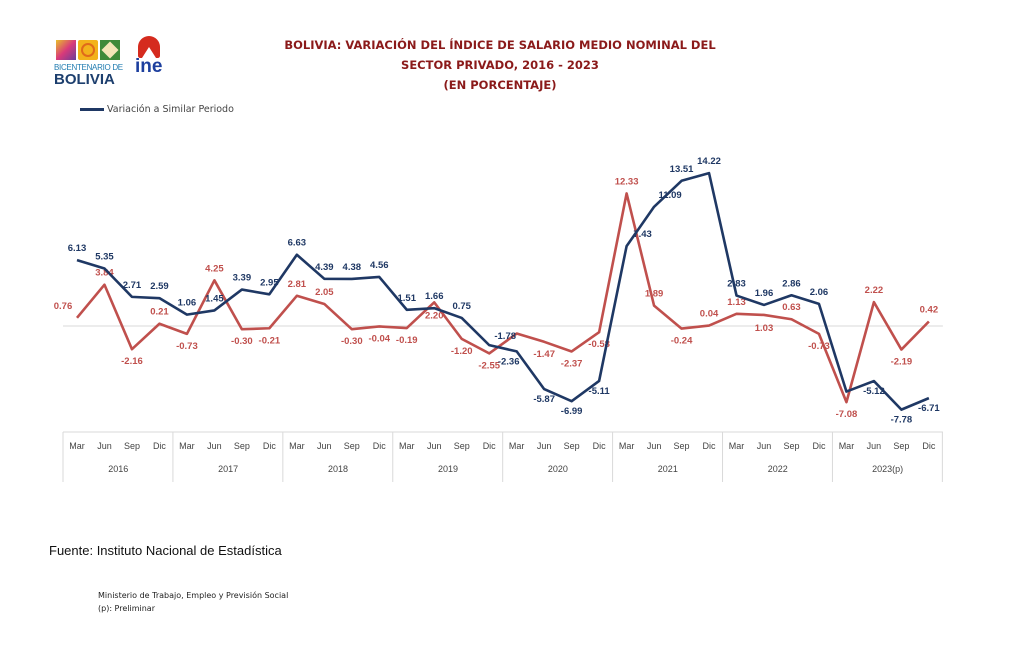  What do you see at coordinates (489, 365) in the screenshot?
I see `data-label-red: -2.55` at bounding box center [489, 365].